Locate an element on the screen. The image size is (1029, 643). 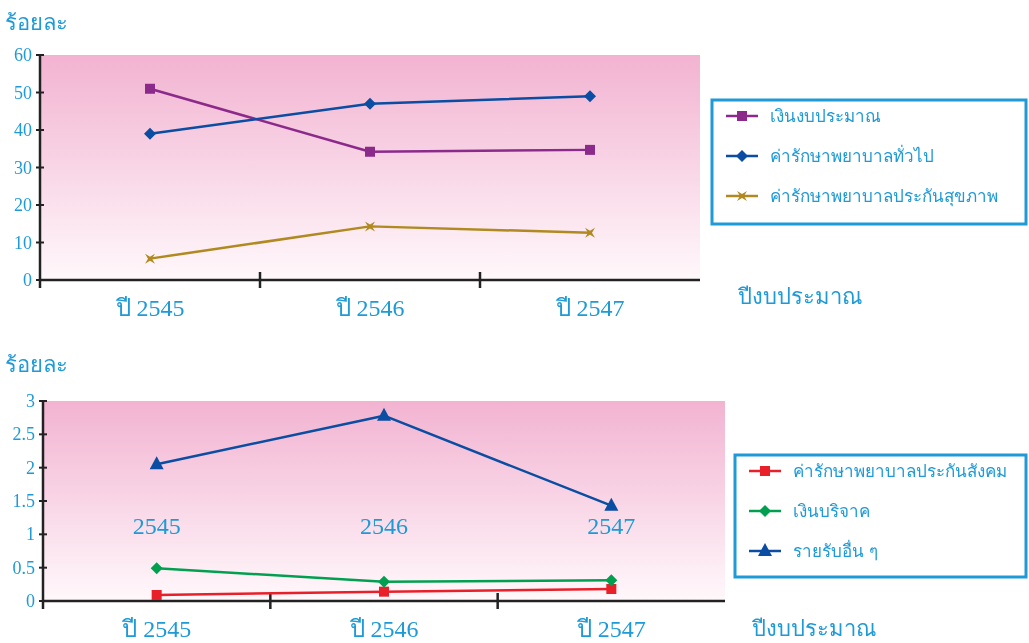
legend-label: ค่ารักษาพยาบาลประกันสุขภาพ is located at coordinates (884, 196).